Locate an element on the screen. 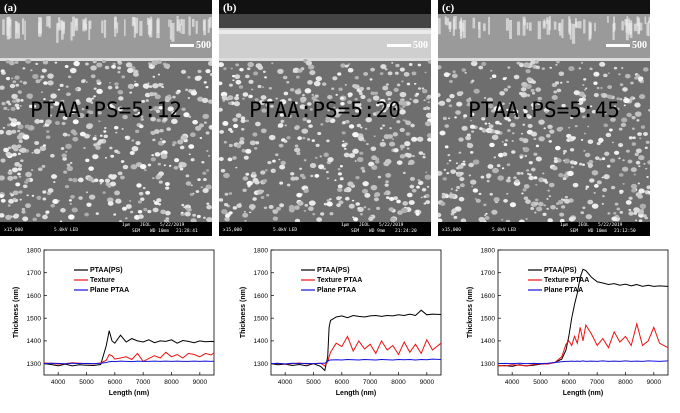 The width and height of the screenshot is (680, 413). wd-text: WD 9mm is located at coordinates (377, 231).